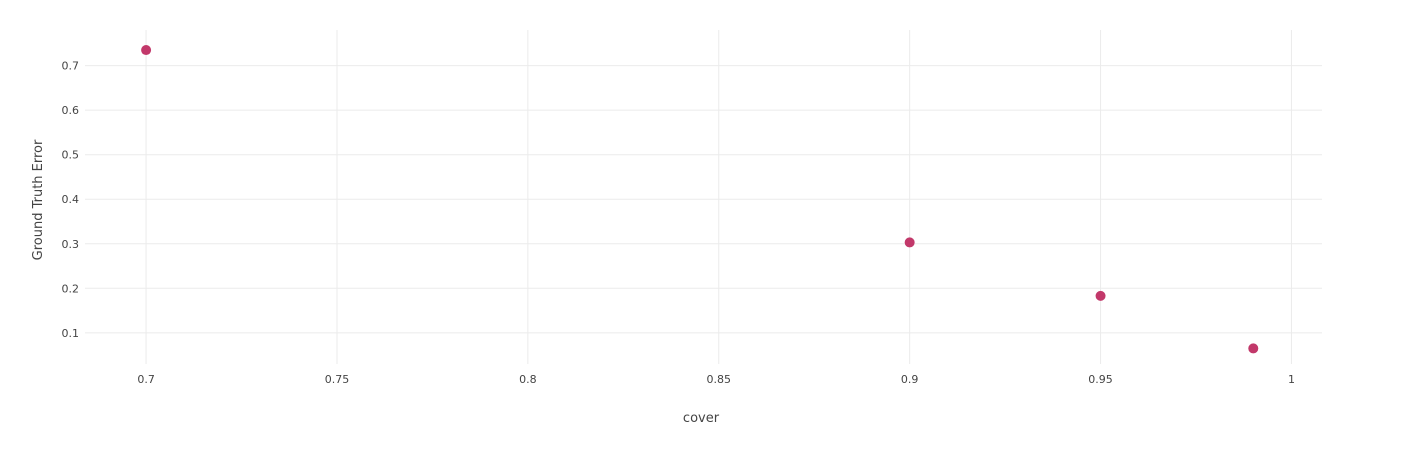  I want to click on y-tick-labels: 0.1 0.2 0.3 0.4 0.5 0.6 0.7, so click(71, 200).